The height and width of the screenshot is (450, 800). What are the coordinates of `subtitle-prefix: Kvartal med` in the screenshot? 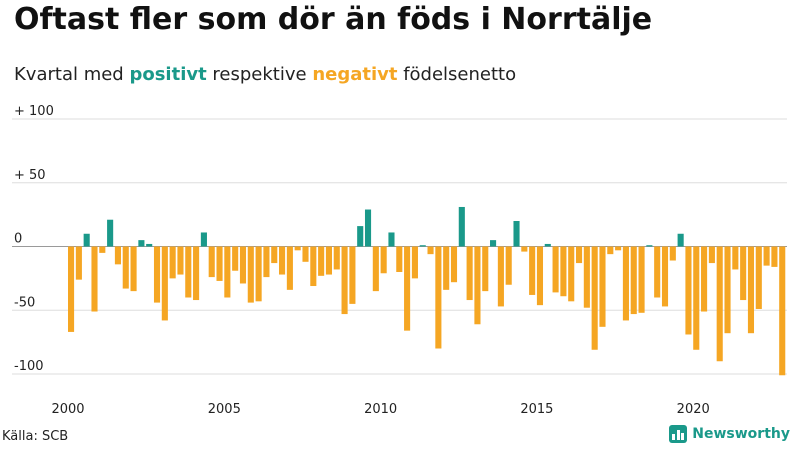 It's located at (72, 74).